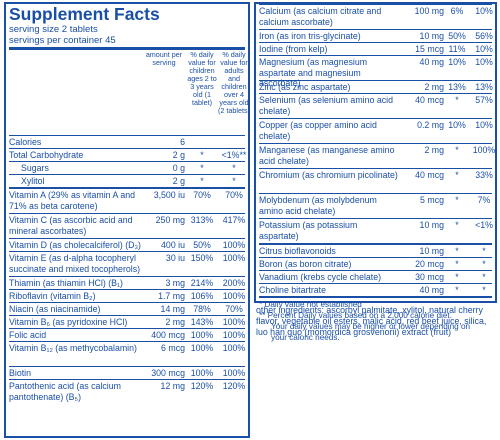 The width and height of the screenshot is (500, 440). Describe the element at coordinates (375, 250) in the screenshot. I see `nutrient-row: Citrus bioflavonoids 10 mg * *` at that location.